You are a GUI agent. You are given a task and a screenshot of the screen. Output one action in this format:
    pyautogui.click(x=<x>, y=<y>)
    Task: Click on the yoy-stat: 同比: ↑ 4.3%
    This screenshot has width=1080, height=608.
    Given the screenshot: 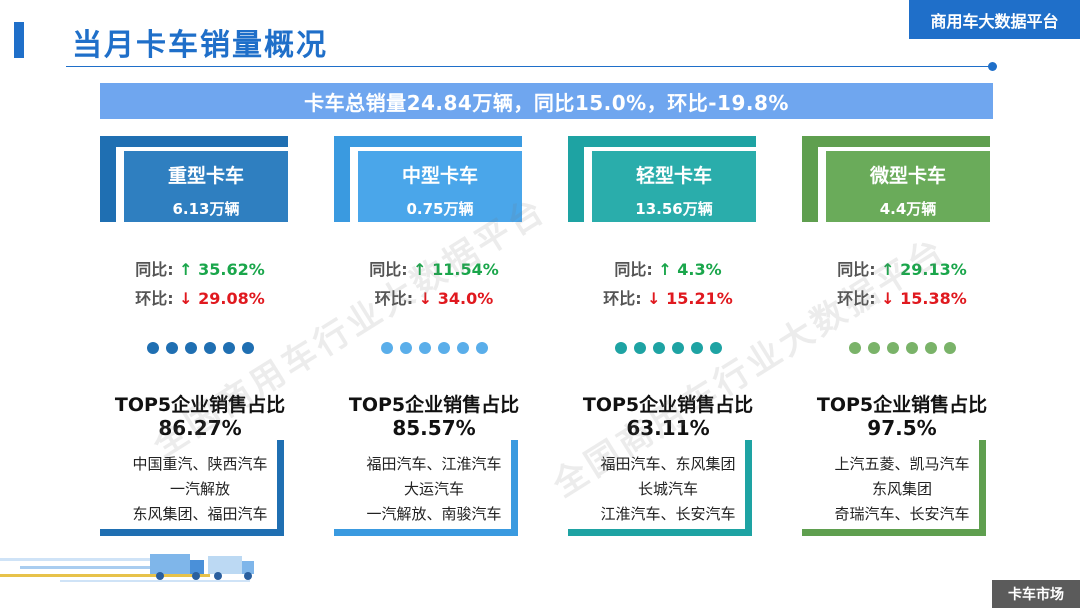 What is the action you would take?
    pyautogui.click(x=668, y=269)
    